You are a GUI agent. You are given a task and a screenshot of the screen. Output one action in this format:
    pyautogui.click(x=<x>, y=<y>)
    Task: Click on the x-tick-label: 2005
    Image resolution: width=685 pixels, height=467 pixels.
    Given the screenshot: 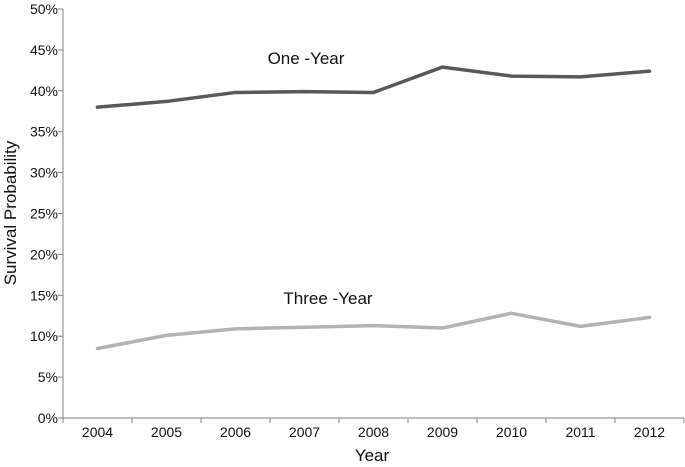 What is the action you would take?
    pyautogui.click(x=166, y=432)
    